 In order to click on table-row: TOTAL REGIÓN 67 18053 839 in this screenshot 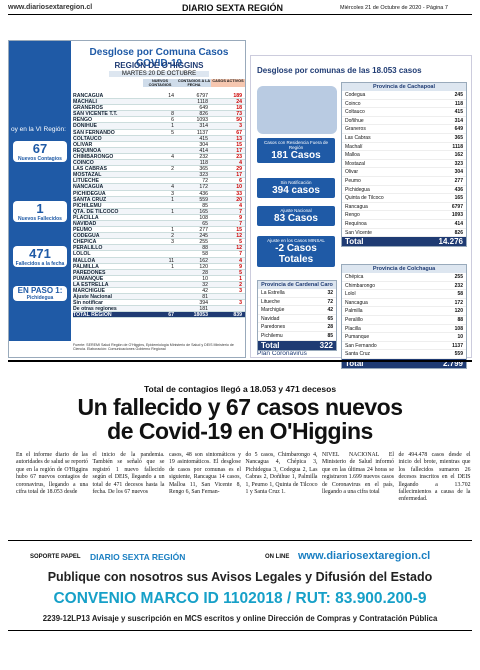, I will do `click(159, 315)`.